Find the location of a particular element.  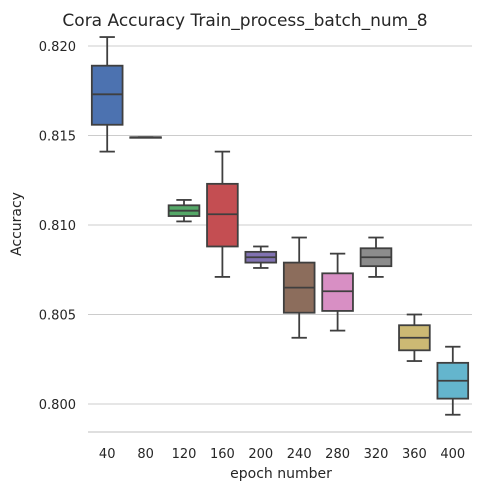

x-tick-label: 120 is located at coordinates (184, 454).